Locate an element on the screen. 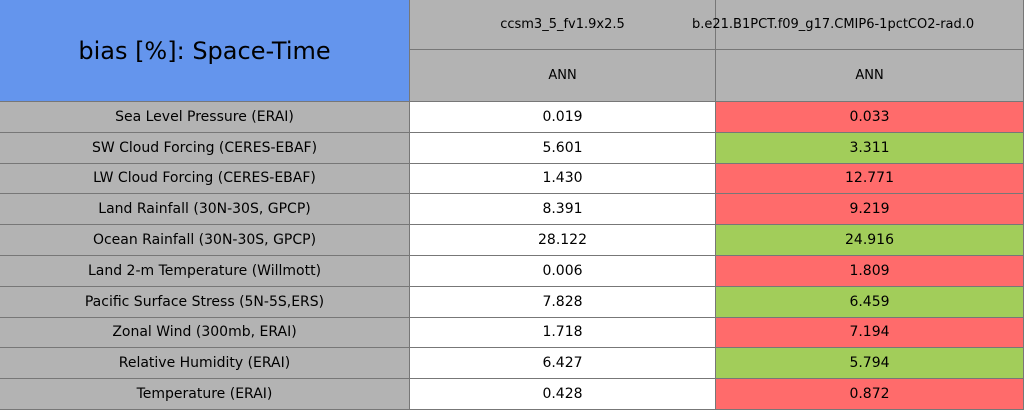 This screenshot has width=1024, height=410. row-label: Zonal Wind (300mb, ERAI) is located at coordinates (205, 333).